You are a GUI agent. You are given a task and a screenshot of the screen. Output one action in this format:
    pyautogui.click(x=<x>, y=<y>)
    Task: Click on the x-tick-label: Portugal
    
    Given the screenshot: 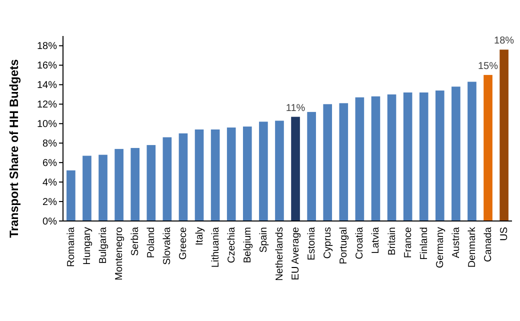 What is the action you would take?
    pyautogui.click(x=344, y=245)
    